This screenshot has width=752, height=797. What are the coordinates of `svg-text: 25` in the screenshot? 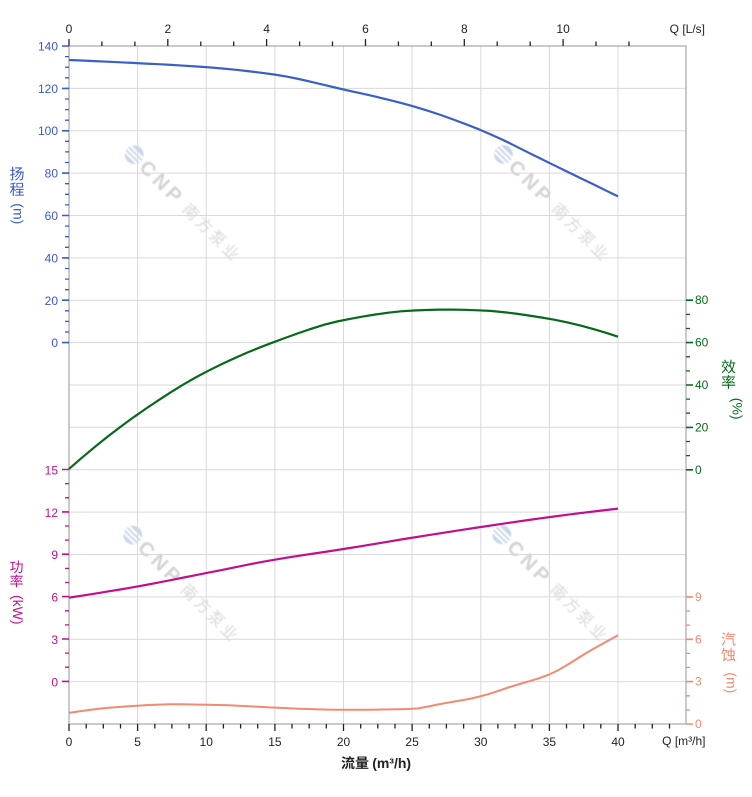 It's located at (412, 742).